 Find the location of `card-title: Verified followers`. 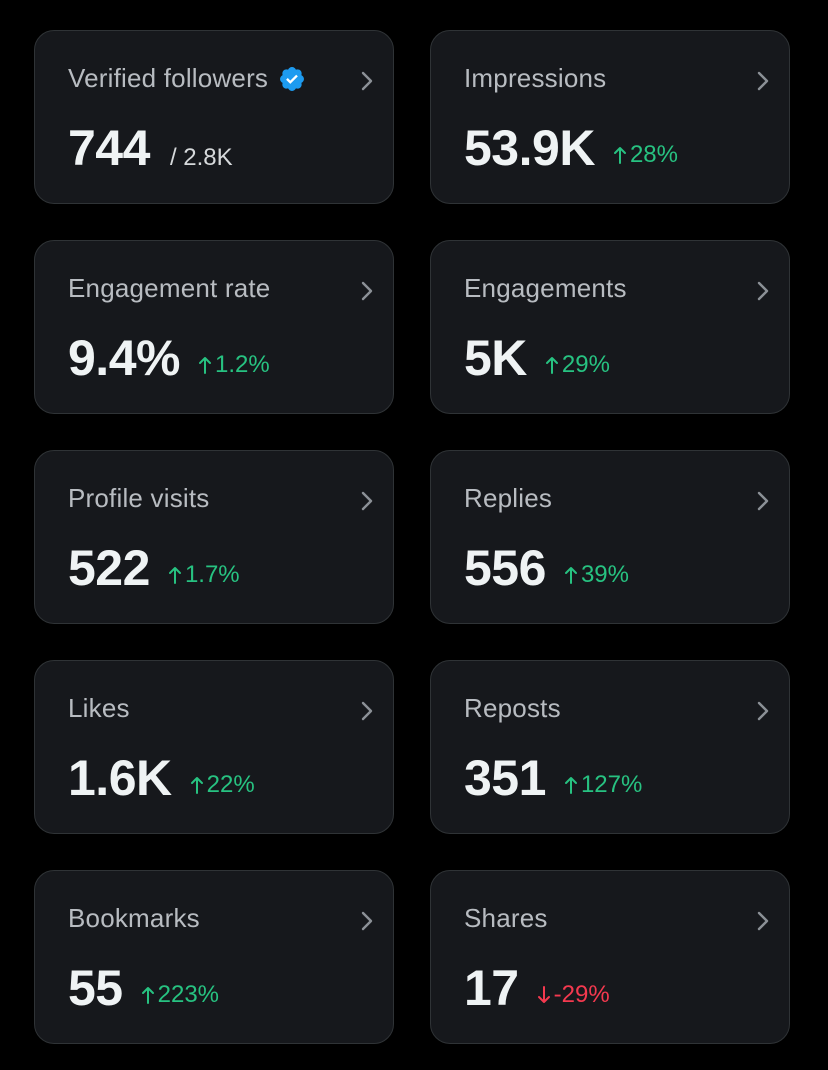

card-title: Verified followers is located at coordinates (168, 78).